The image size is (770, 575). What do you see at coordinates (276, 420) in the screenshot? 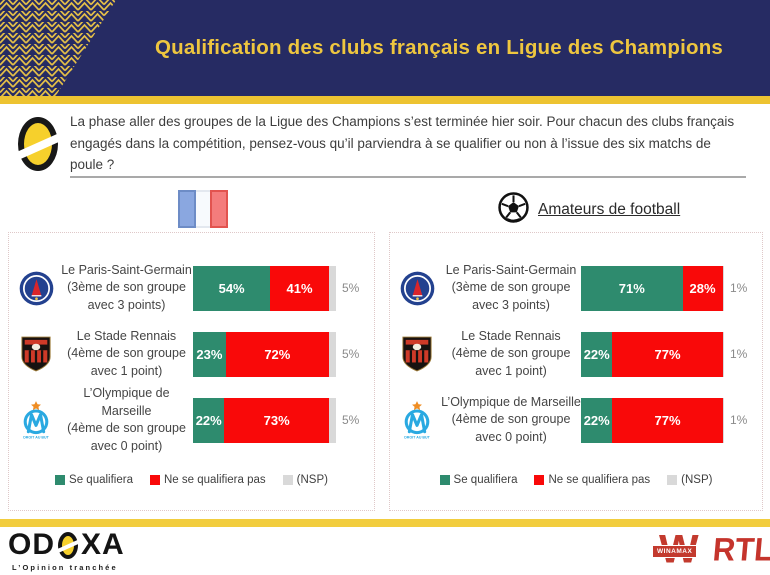
I see `bar-segment-not-qualify: 73%` at bounding box center [276, 420].